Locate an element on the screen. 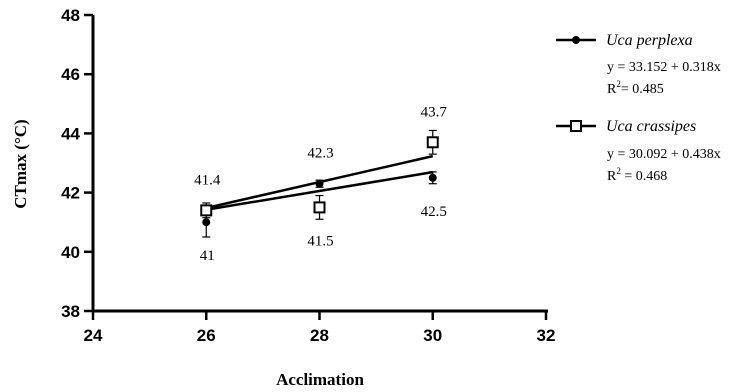 The height and width of the screenshot is (392, 752). y-tick-label: 48 is located at coordinates (70, 15).